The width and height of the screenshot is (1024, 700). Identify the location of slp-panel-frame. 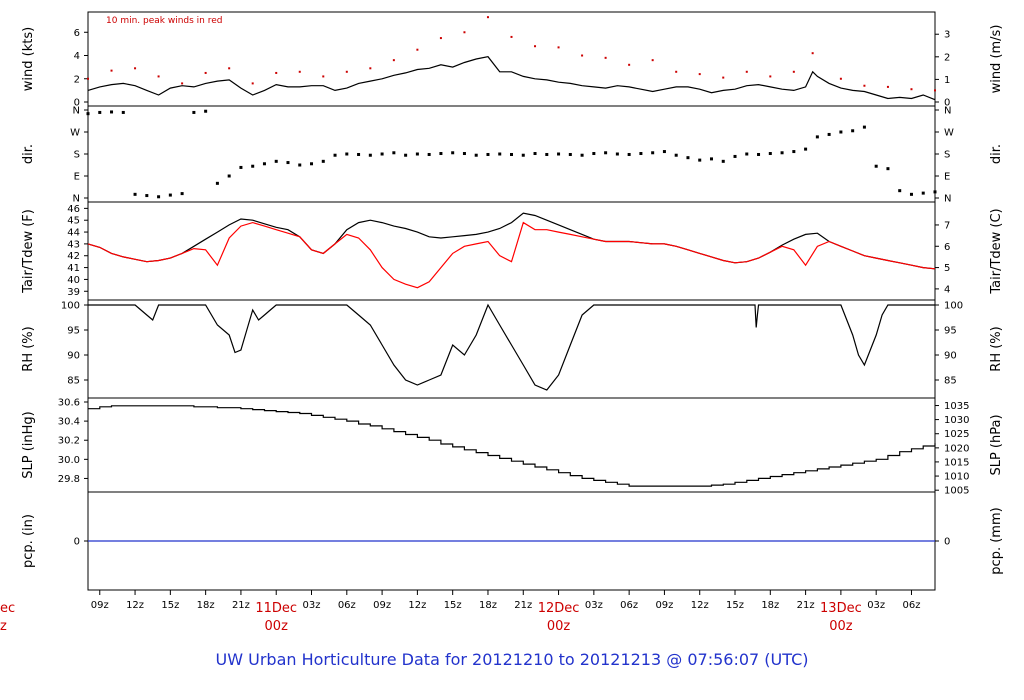
(511, 445).